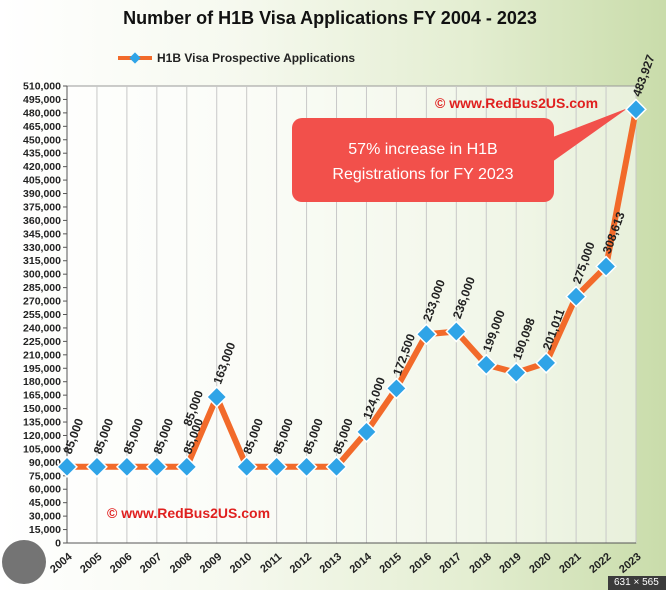 This screenshot has width=666, height=590. I want to click on x-tick-label-2012: 2012, so click(301, 563).